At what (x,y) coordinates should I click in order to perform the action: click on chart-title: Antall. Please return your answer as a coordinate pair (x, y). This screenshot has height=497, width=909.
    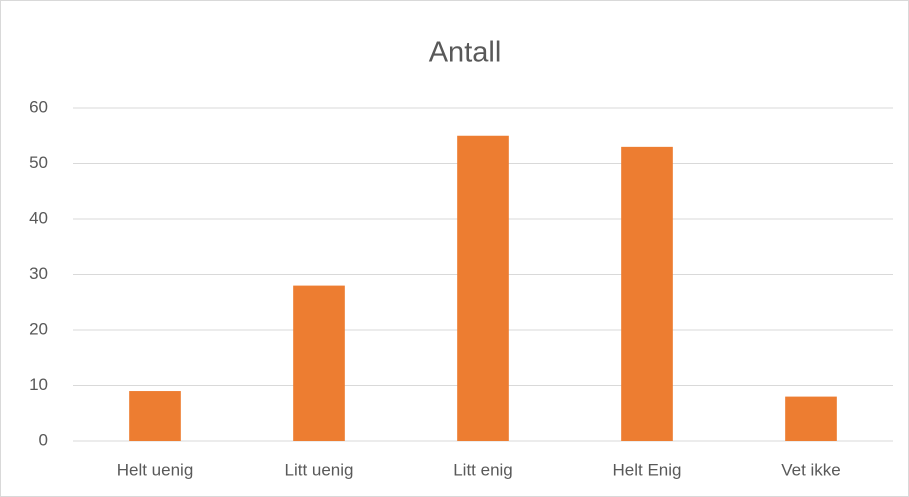
    Looking at the image, I should click on (465, 53).